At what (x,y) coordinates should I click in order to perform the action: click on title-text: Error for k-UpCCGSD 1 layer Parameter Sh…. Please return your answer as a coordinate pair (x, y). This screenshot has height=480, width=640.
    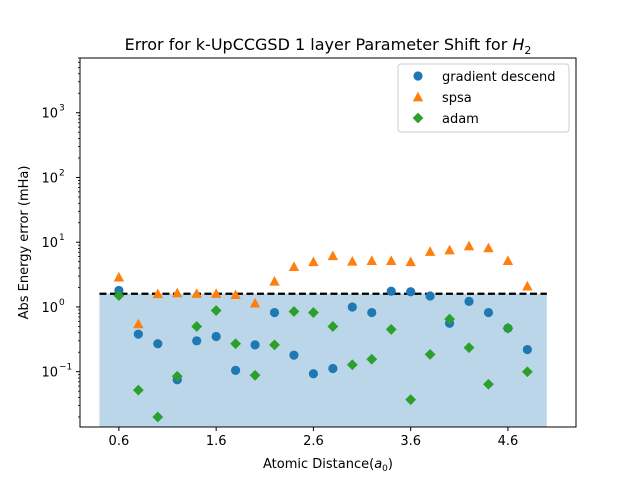
    Looking at the image, I should click on (319, 44).